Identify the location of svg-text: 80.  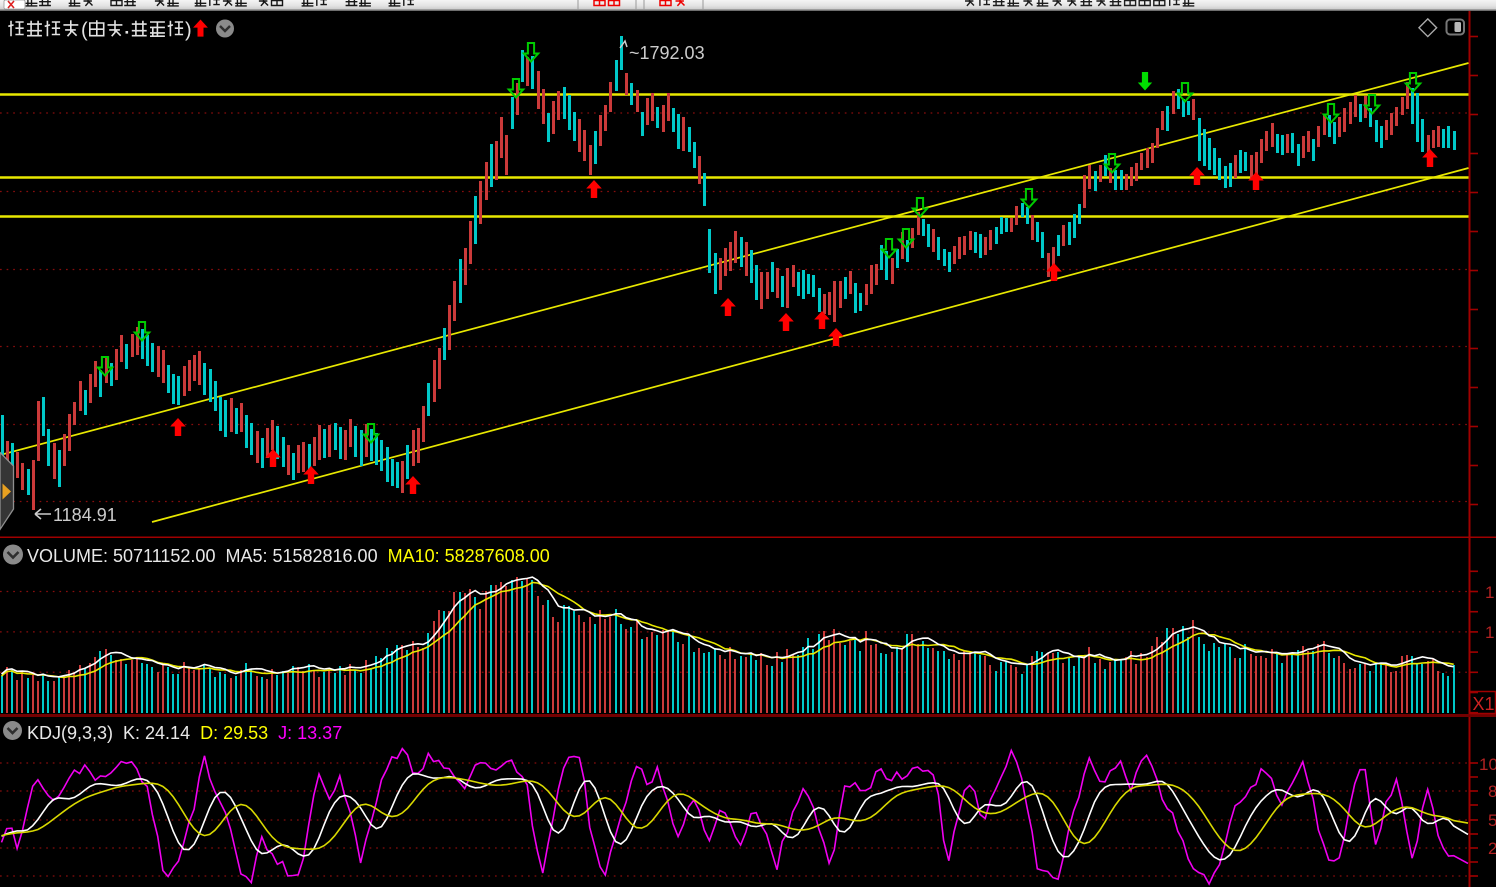
(1492, 791).